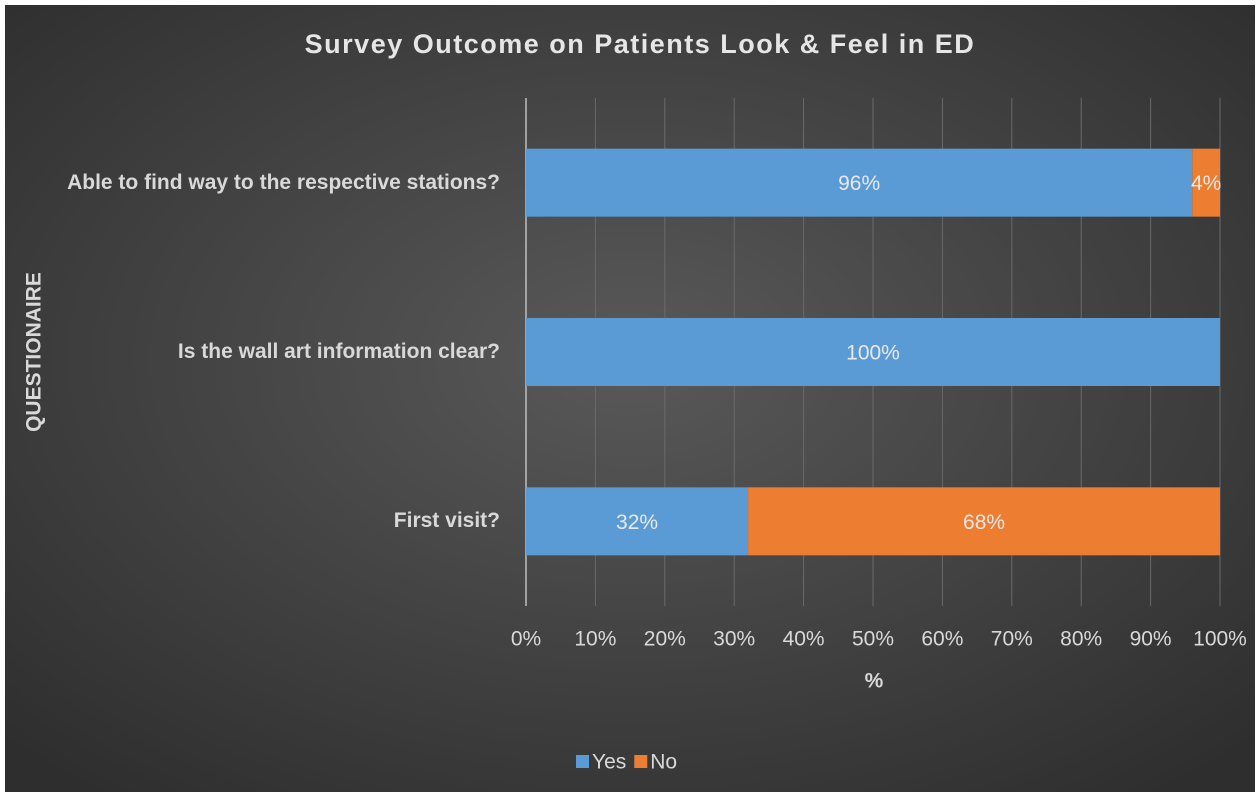 The image size is (1260, 797). Describe the element at coordinates (609, 762) in the screenshot. I see `legend-label: Yes` at that location.